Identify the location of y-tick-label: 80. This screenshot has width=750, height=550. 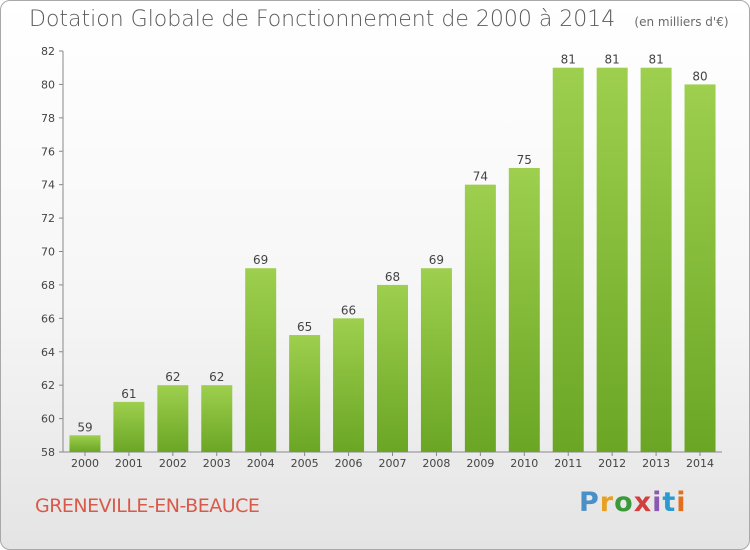
(48, 84).